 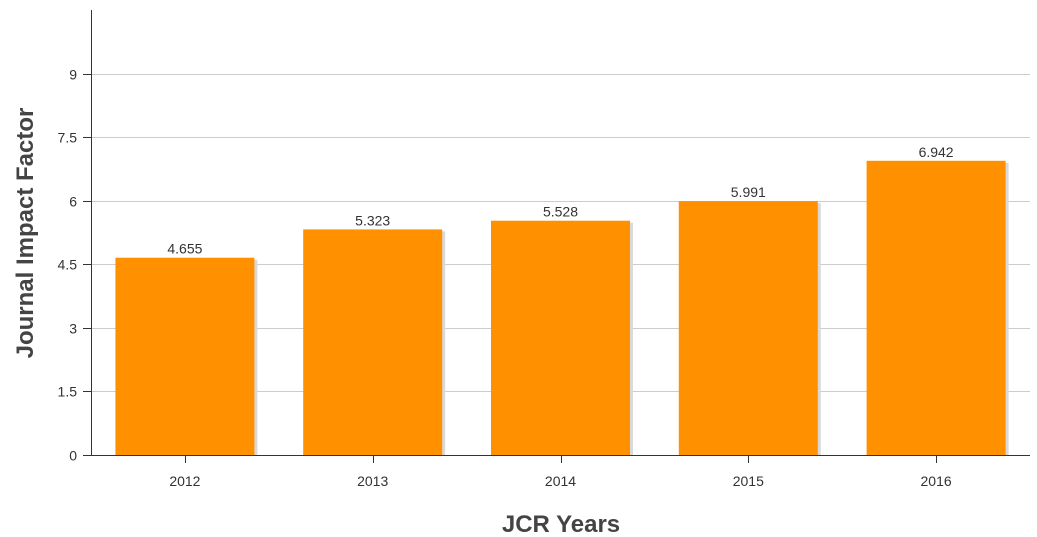 I want to click on data-label: 6.942, so click(x=936, y=152).